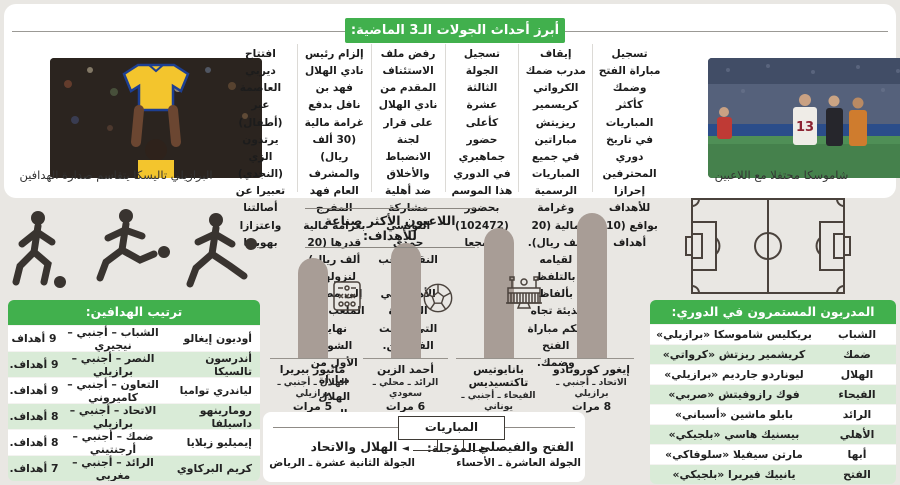 The height and width of the screenshot is (485, 900). Describe the element at coordinates (734, 434) in the screenshot. I see `coach-name: بيسنيك هاسي «بلجيكي»` at that location.